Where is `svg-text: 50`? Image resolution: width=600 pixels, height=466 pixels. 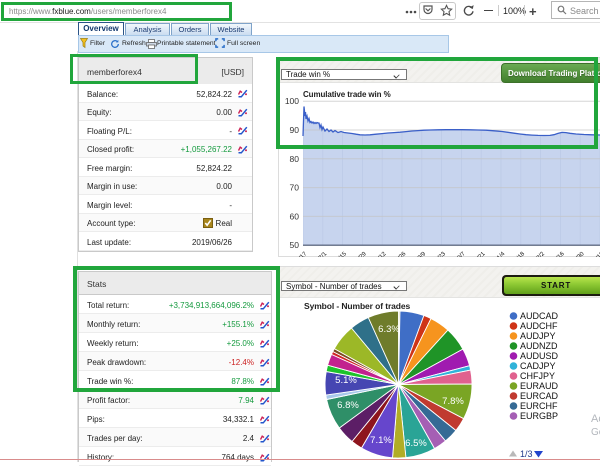
svg-text: 50 is located at coordinates (295, 245).